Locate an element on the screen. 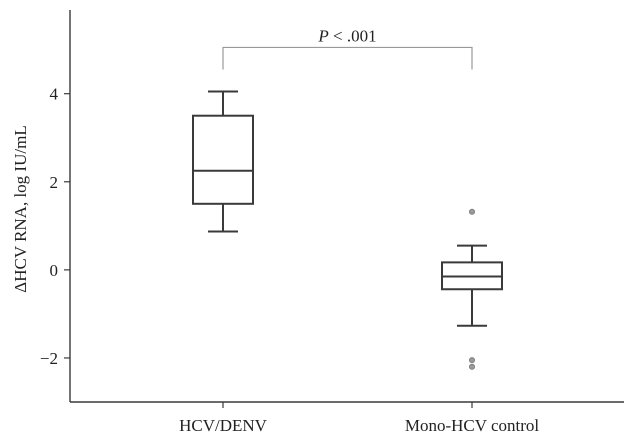  y-ticks: −2 0 2 4 is located at coordinates (55, 226).